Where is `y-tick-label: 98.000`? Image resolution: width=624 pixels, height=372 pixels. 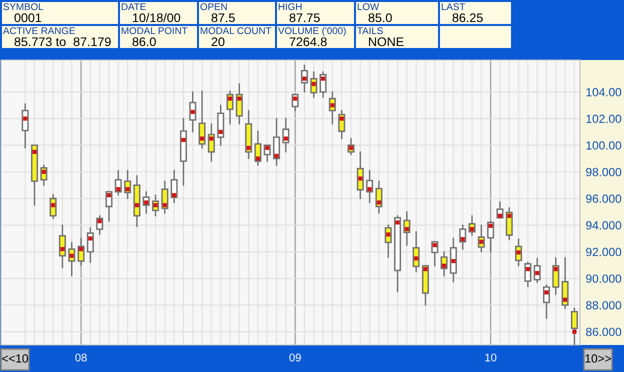 y-tick-label: 98.000 is located at coordinates (604, 172).